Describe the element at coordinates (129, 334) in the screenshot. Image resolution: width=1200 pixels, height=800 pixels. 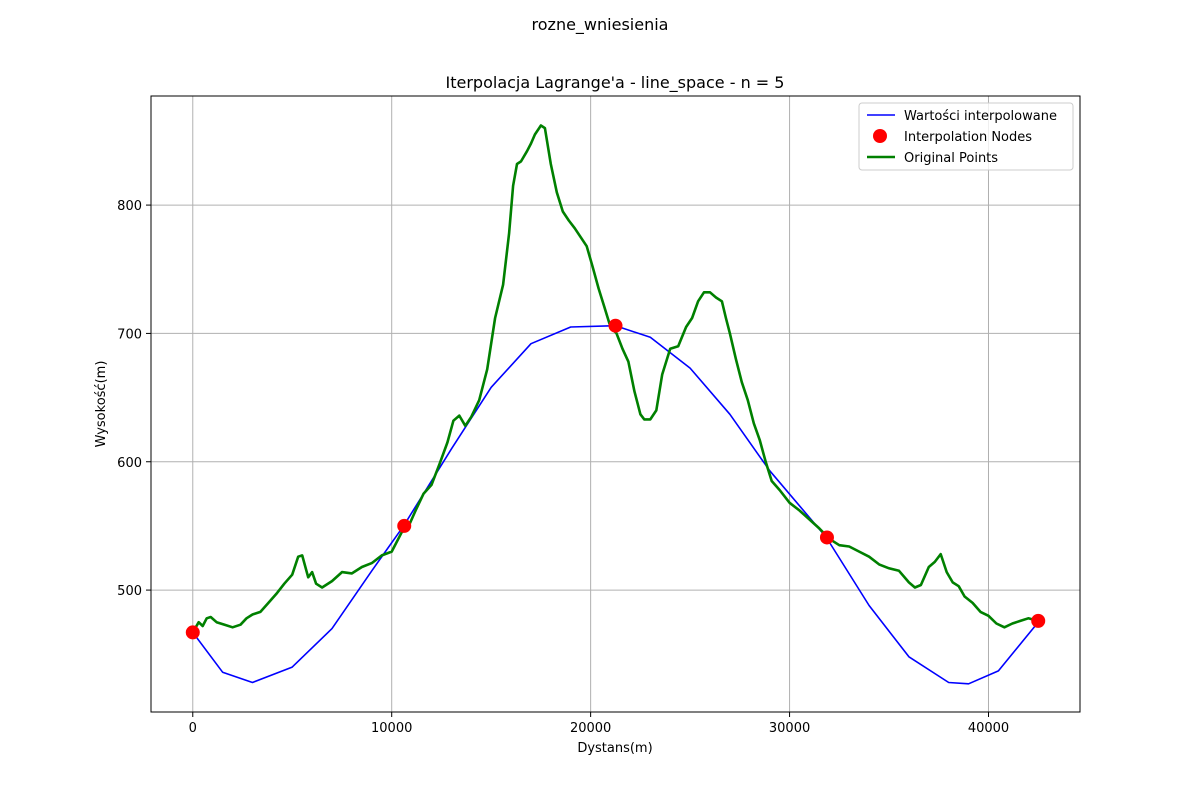
I see `y-tick-label: 700` at that location.